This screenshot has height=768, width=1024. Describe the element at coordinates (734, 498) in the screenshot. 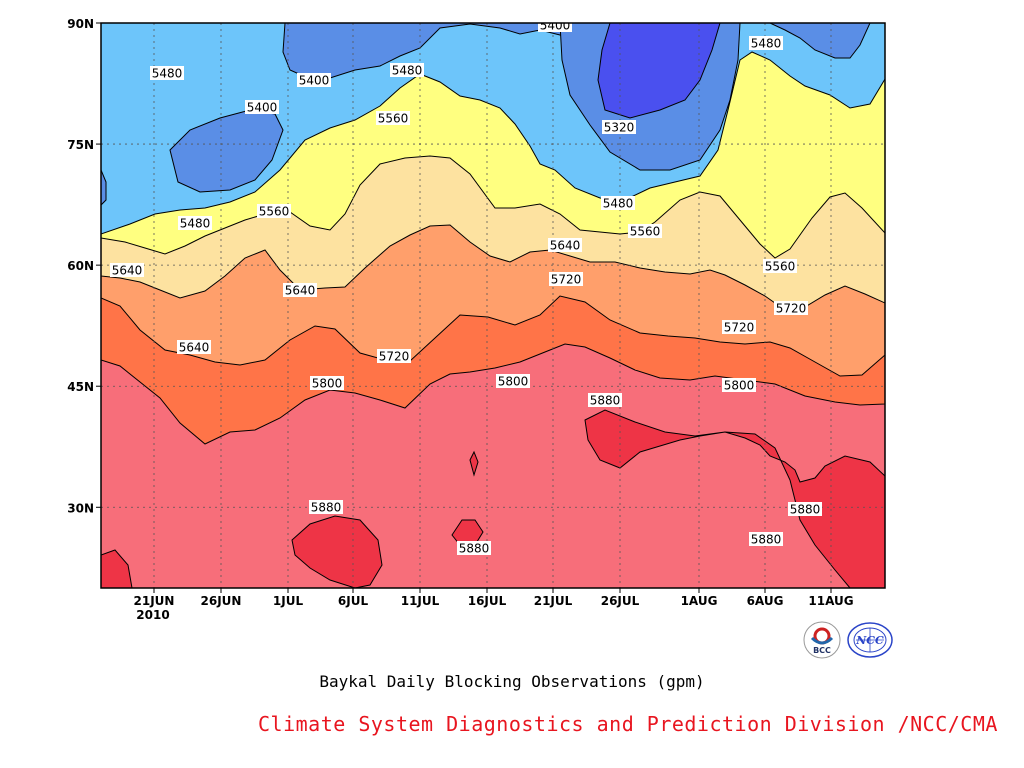

I see `band-gt5880-a` at that location.